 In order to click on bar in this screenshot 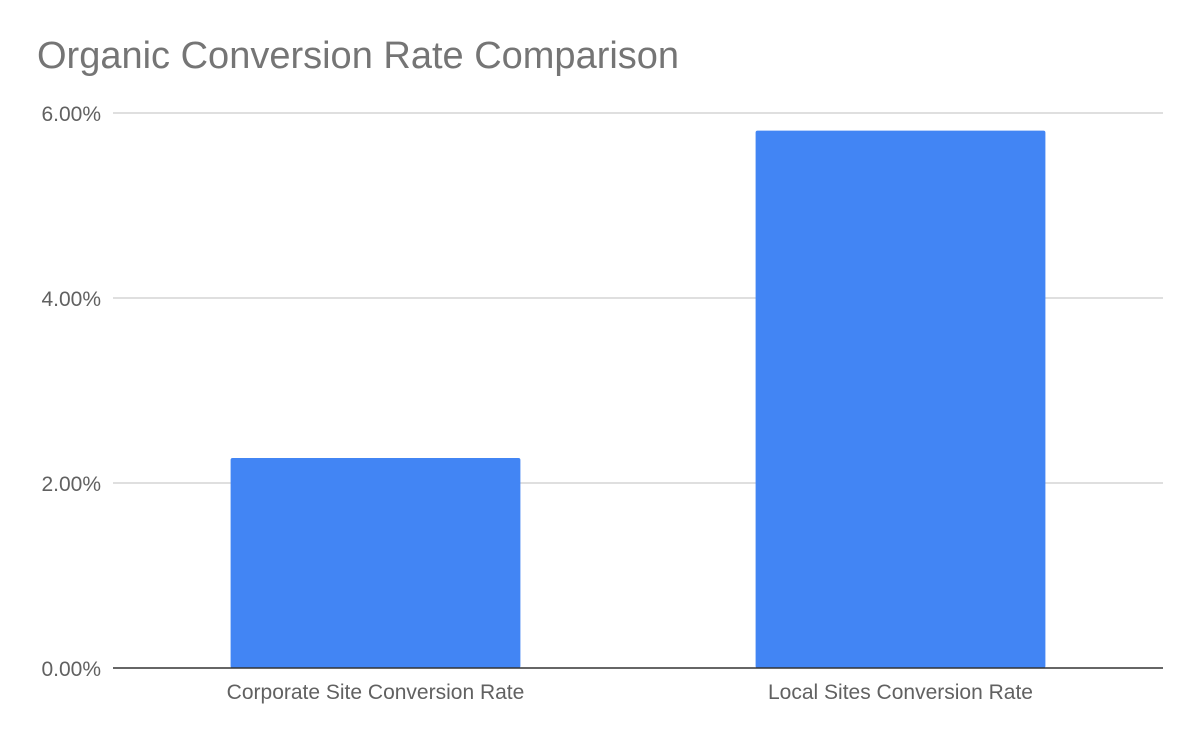, I will do `click(375, 563)`.